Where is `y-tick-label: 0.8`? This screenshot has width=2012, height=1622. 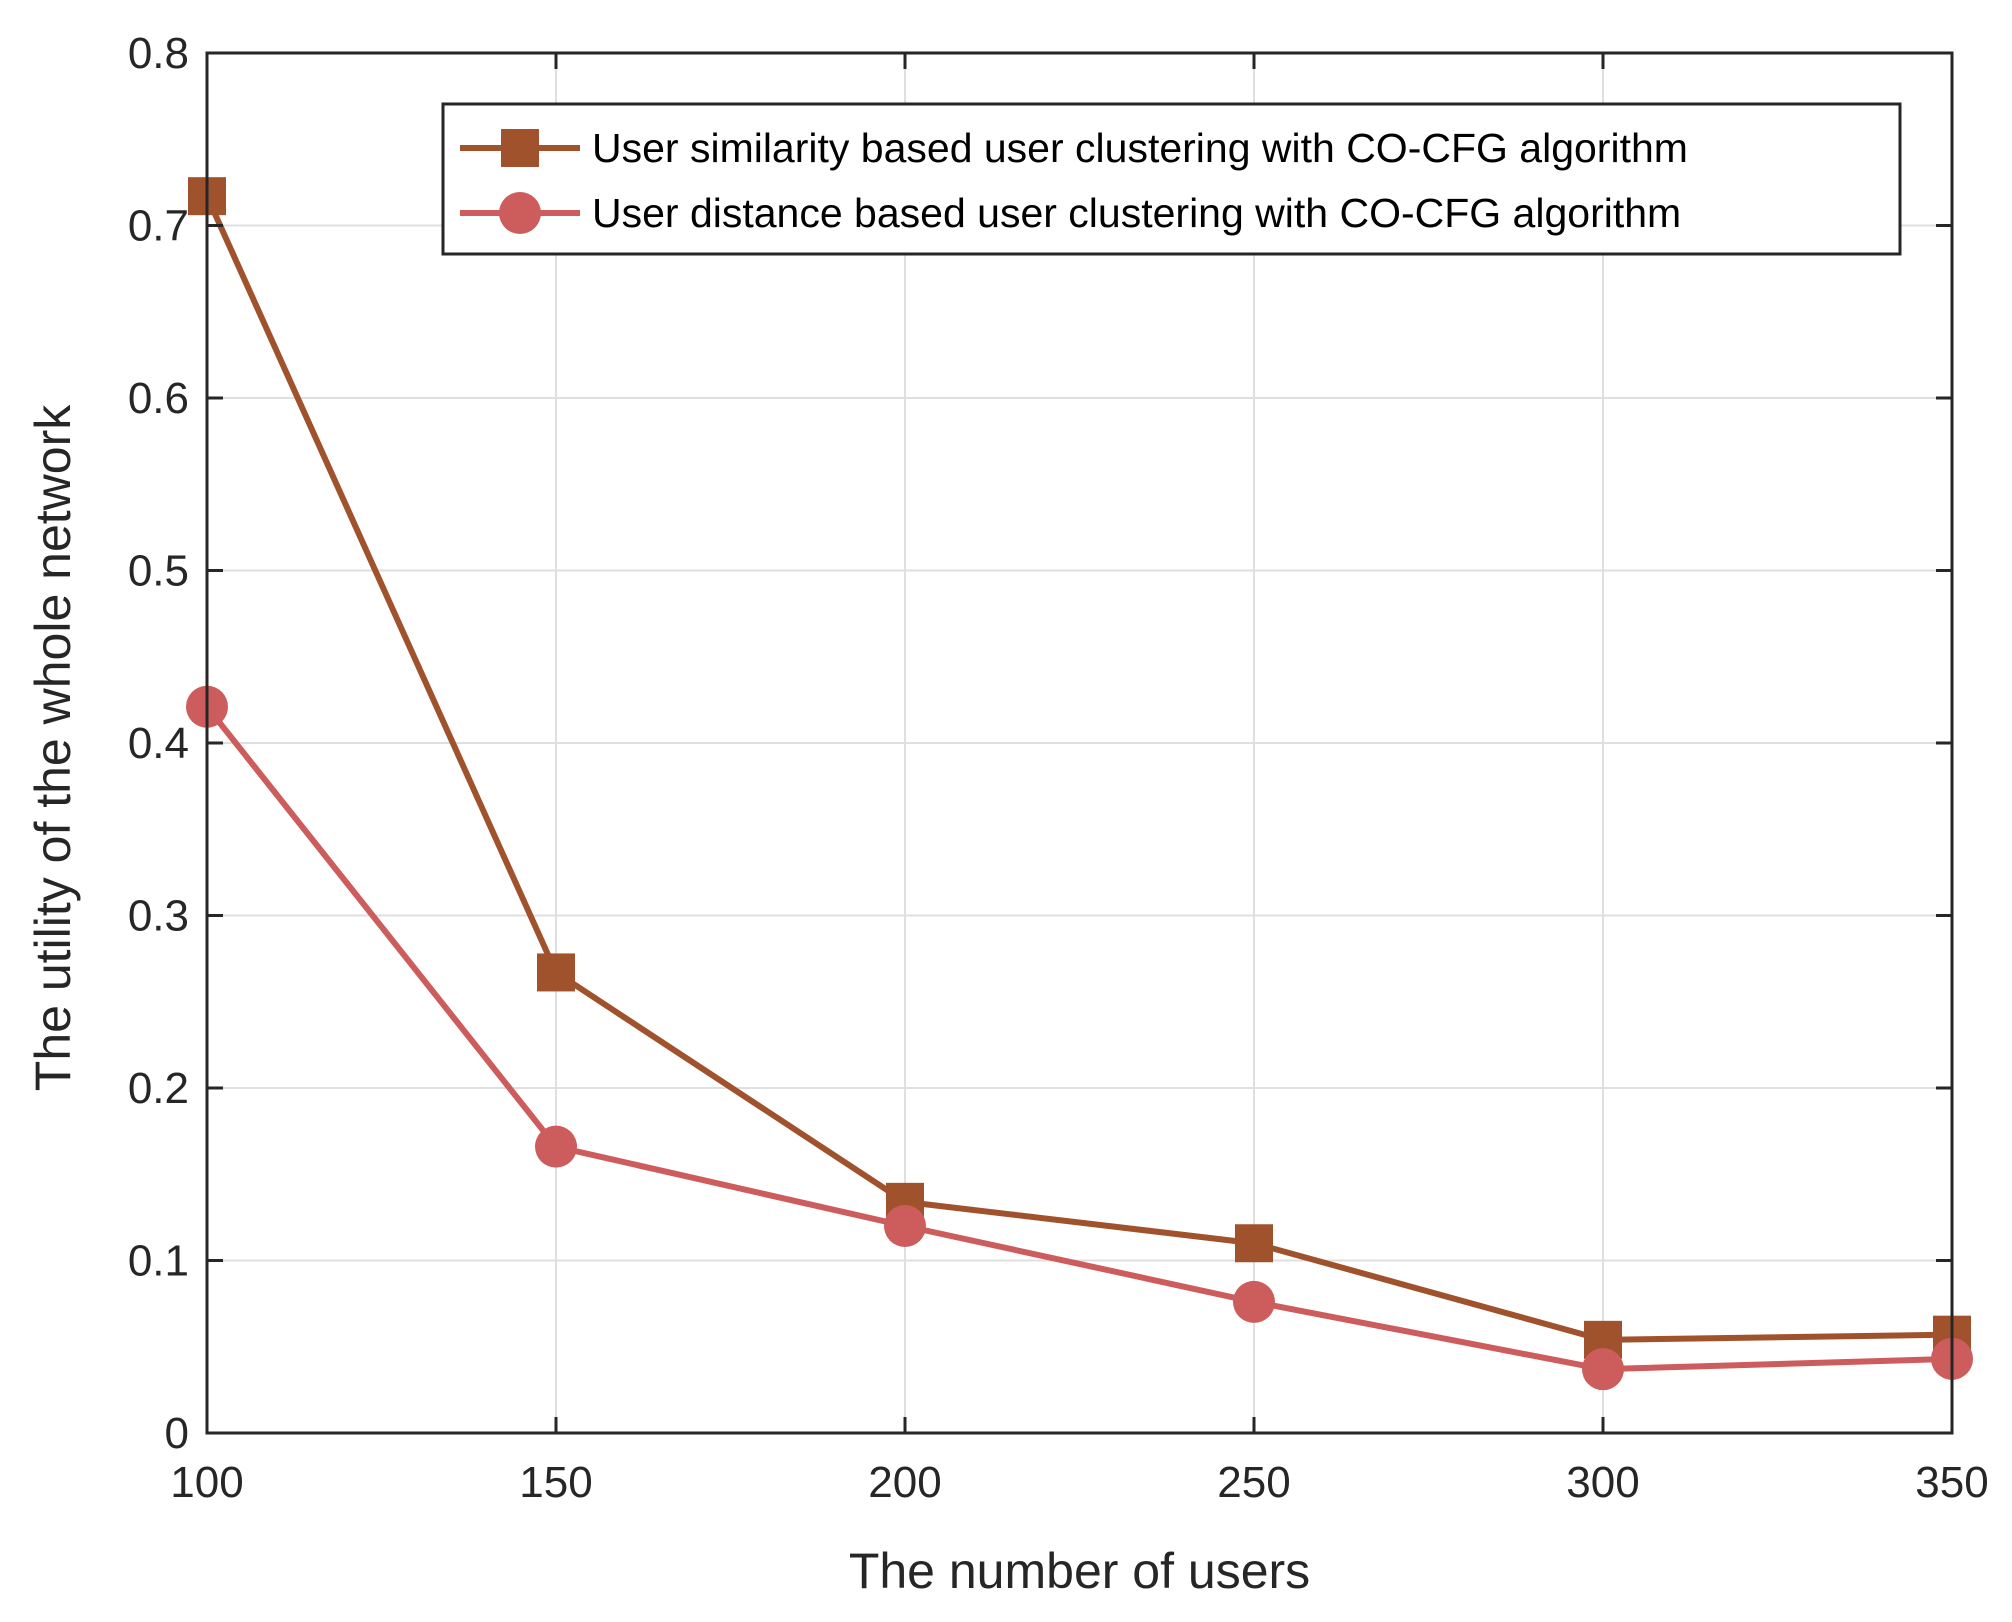 y-tick-label: 0.8 is located at coordinates (158, 53).